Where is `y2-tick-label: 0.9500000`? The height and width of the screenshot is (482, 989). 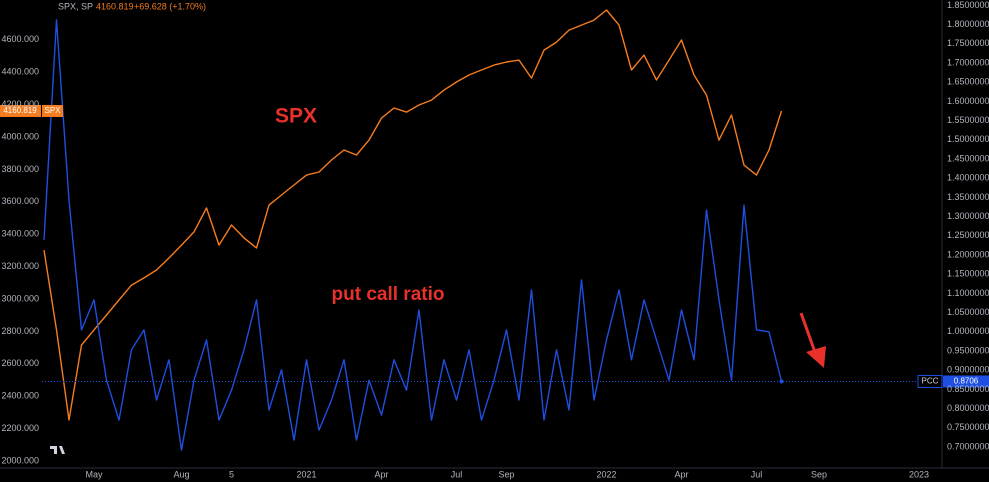 y2-tick-label: 0.9500000 is located at coordinates (968, 350).